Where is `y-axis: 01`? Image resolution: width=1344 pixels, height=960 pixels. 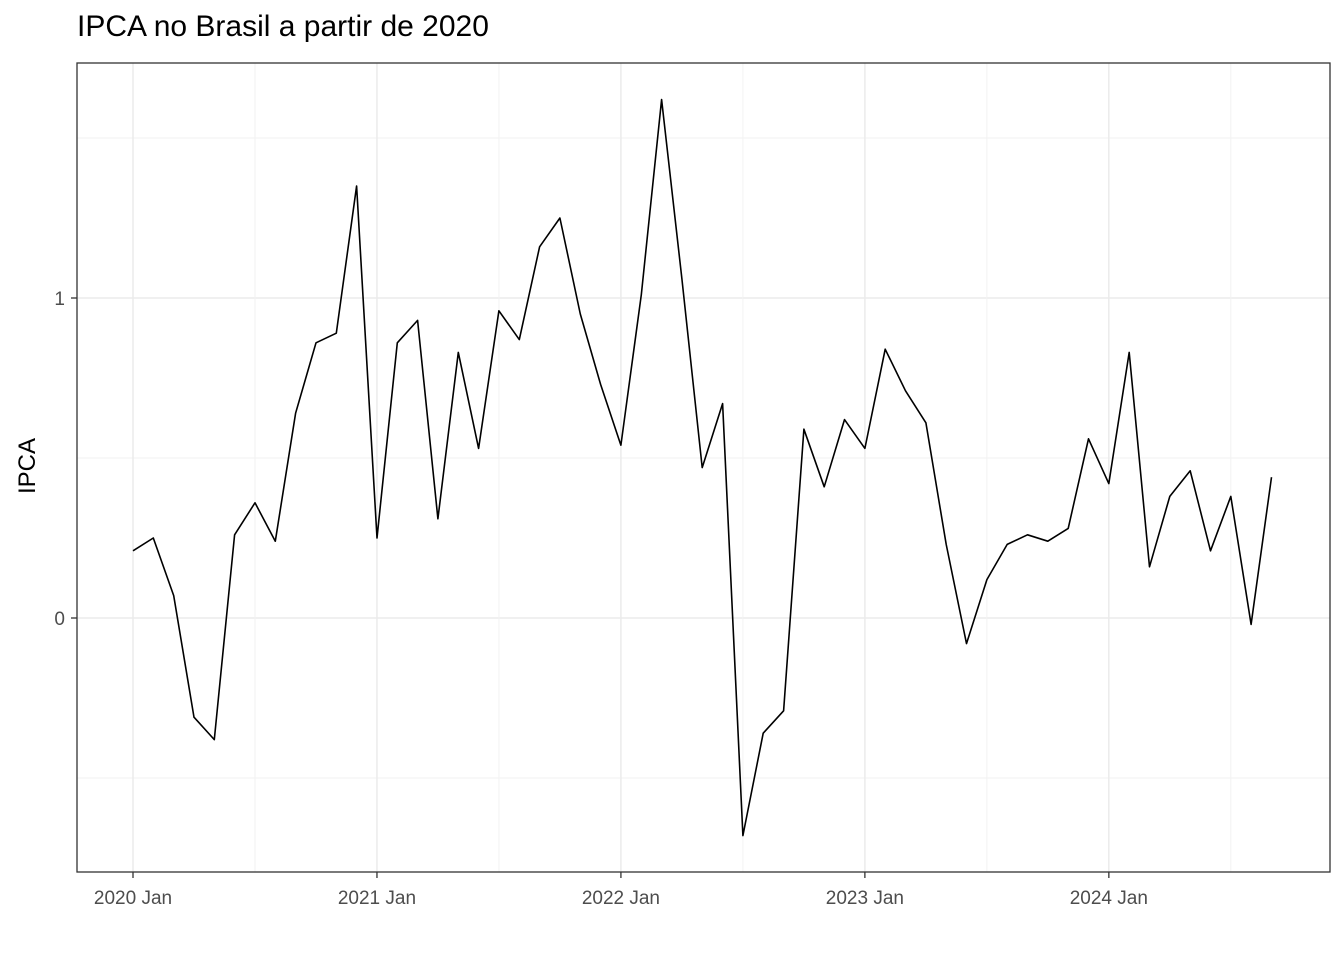 y-axis: 01 is located at coordinates (65, 459).